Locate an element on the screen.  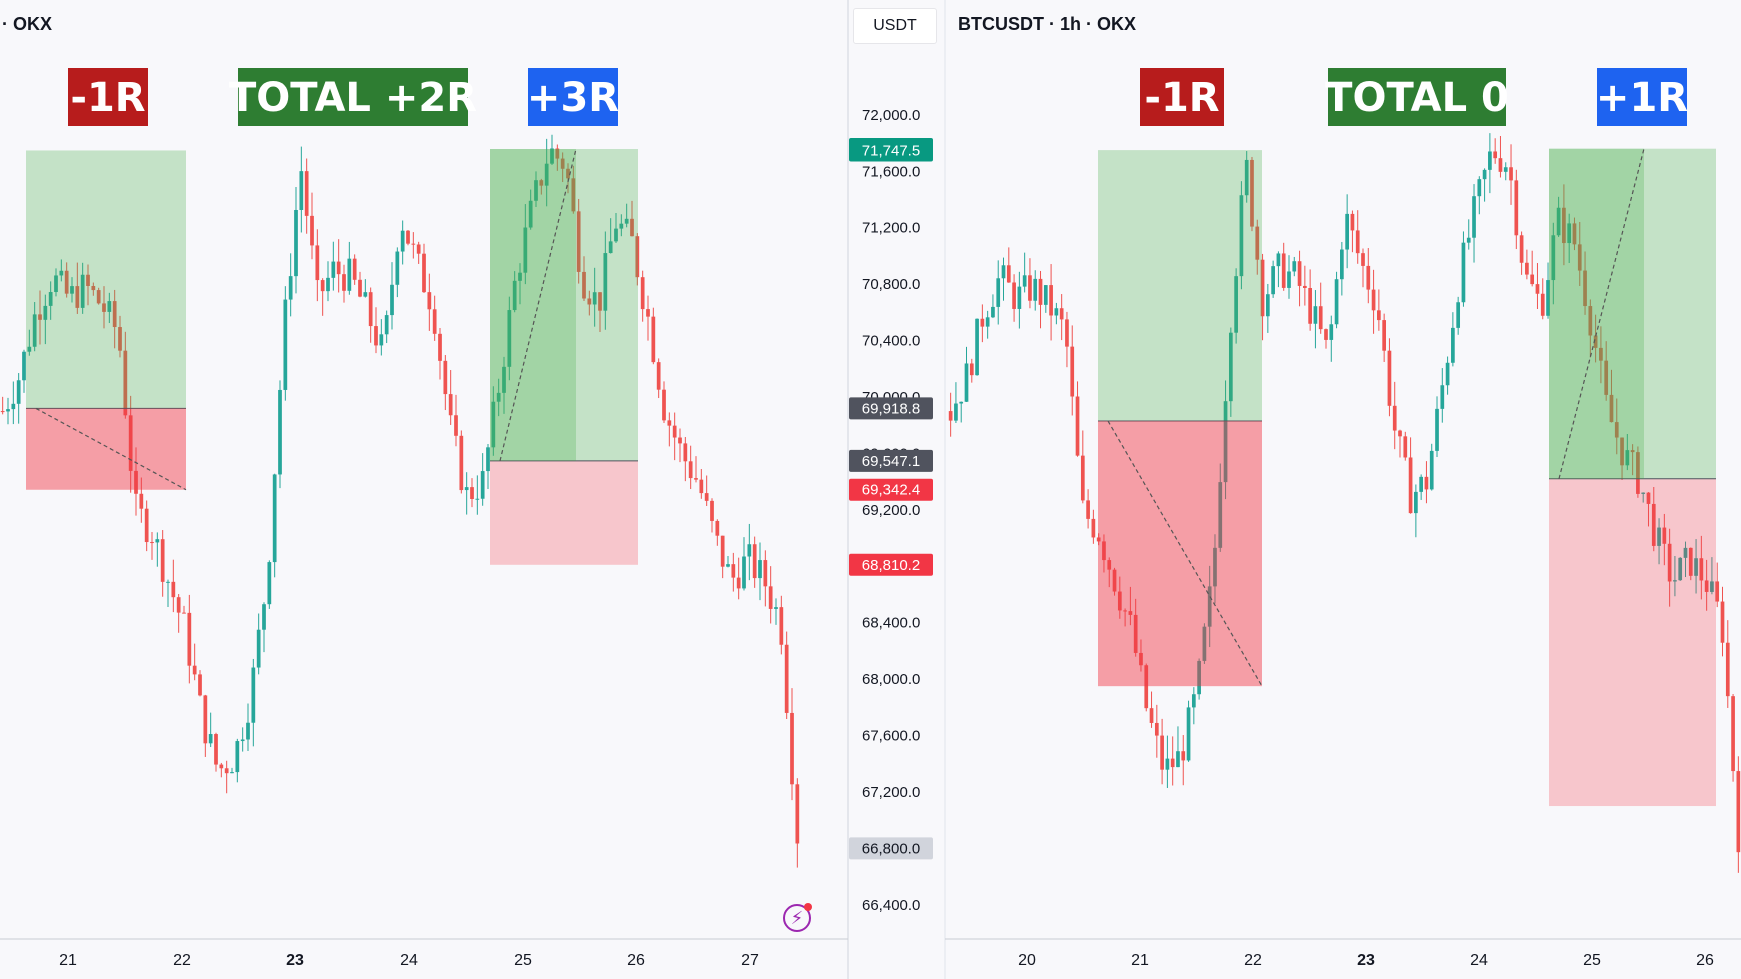
currency-selector: USDT is located at coordinates (895, 26).